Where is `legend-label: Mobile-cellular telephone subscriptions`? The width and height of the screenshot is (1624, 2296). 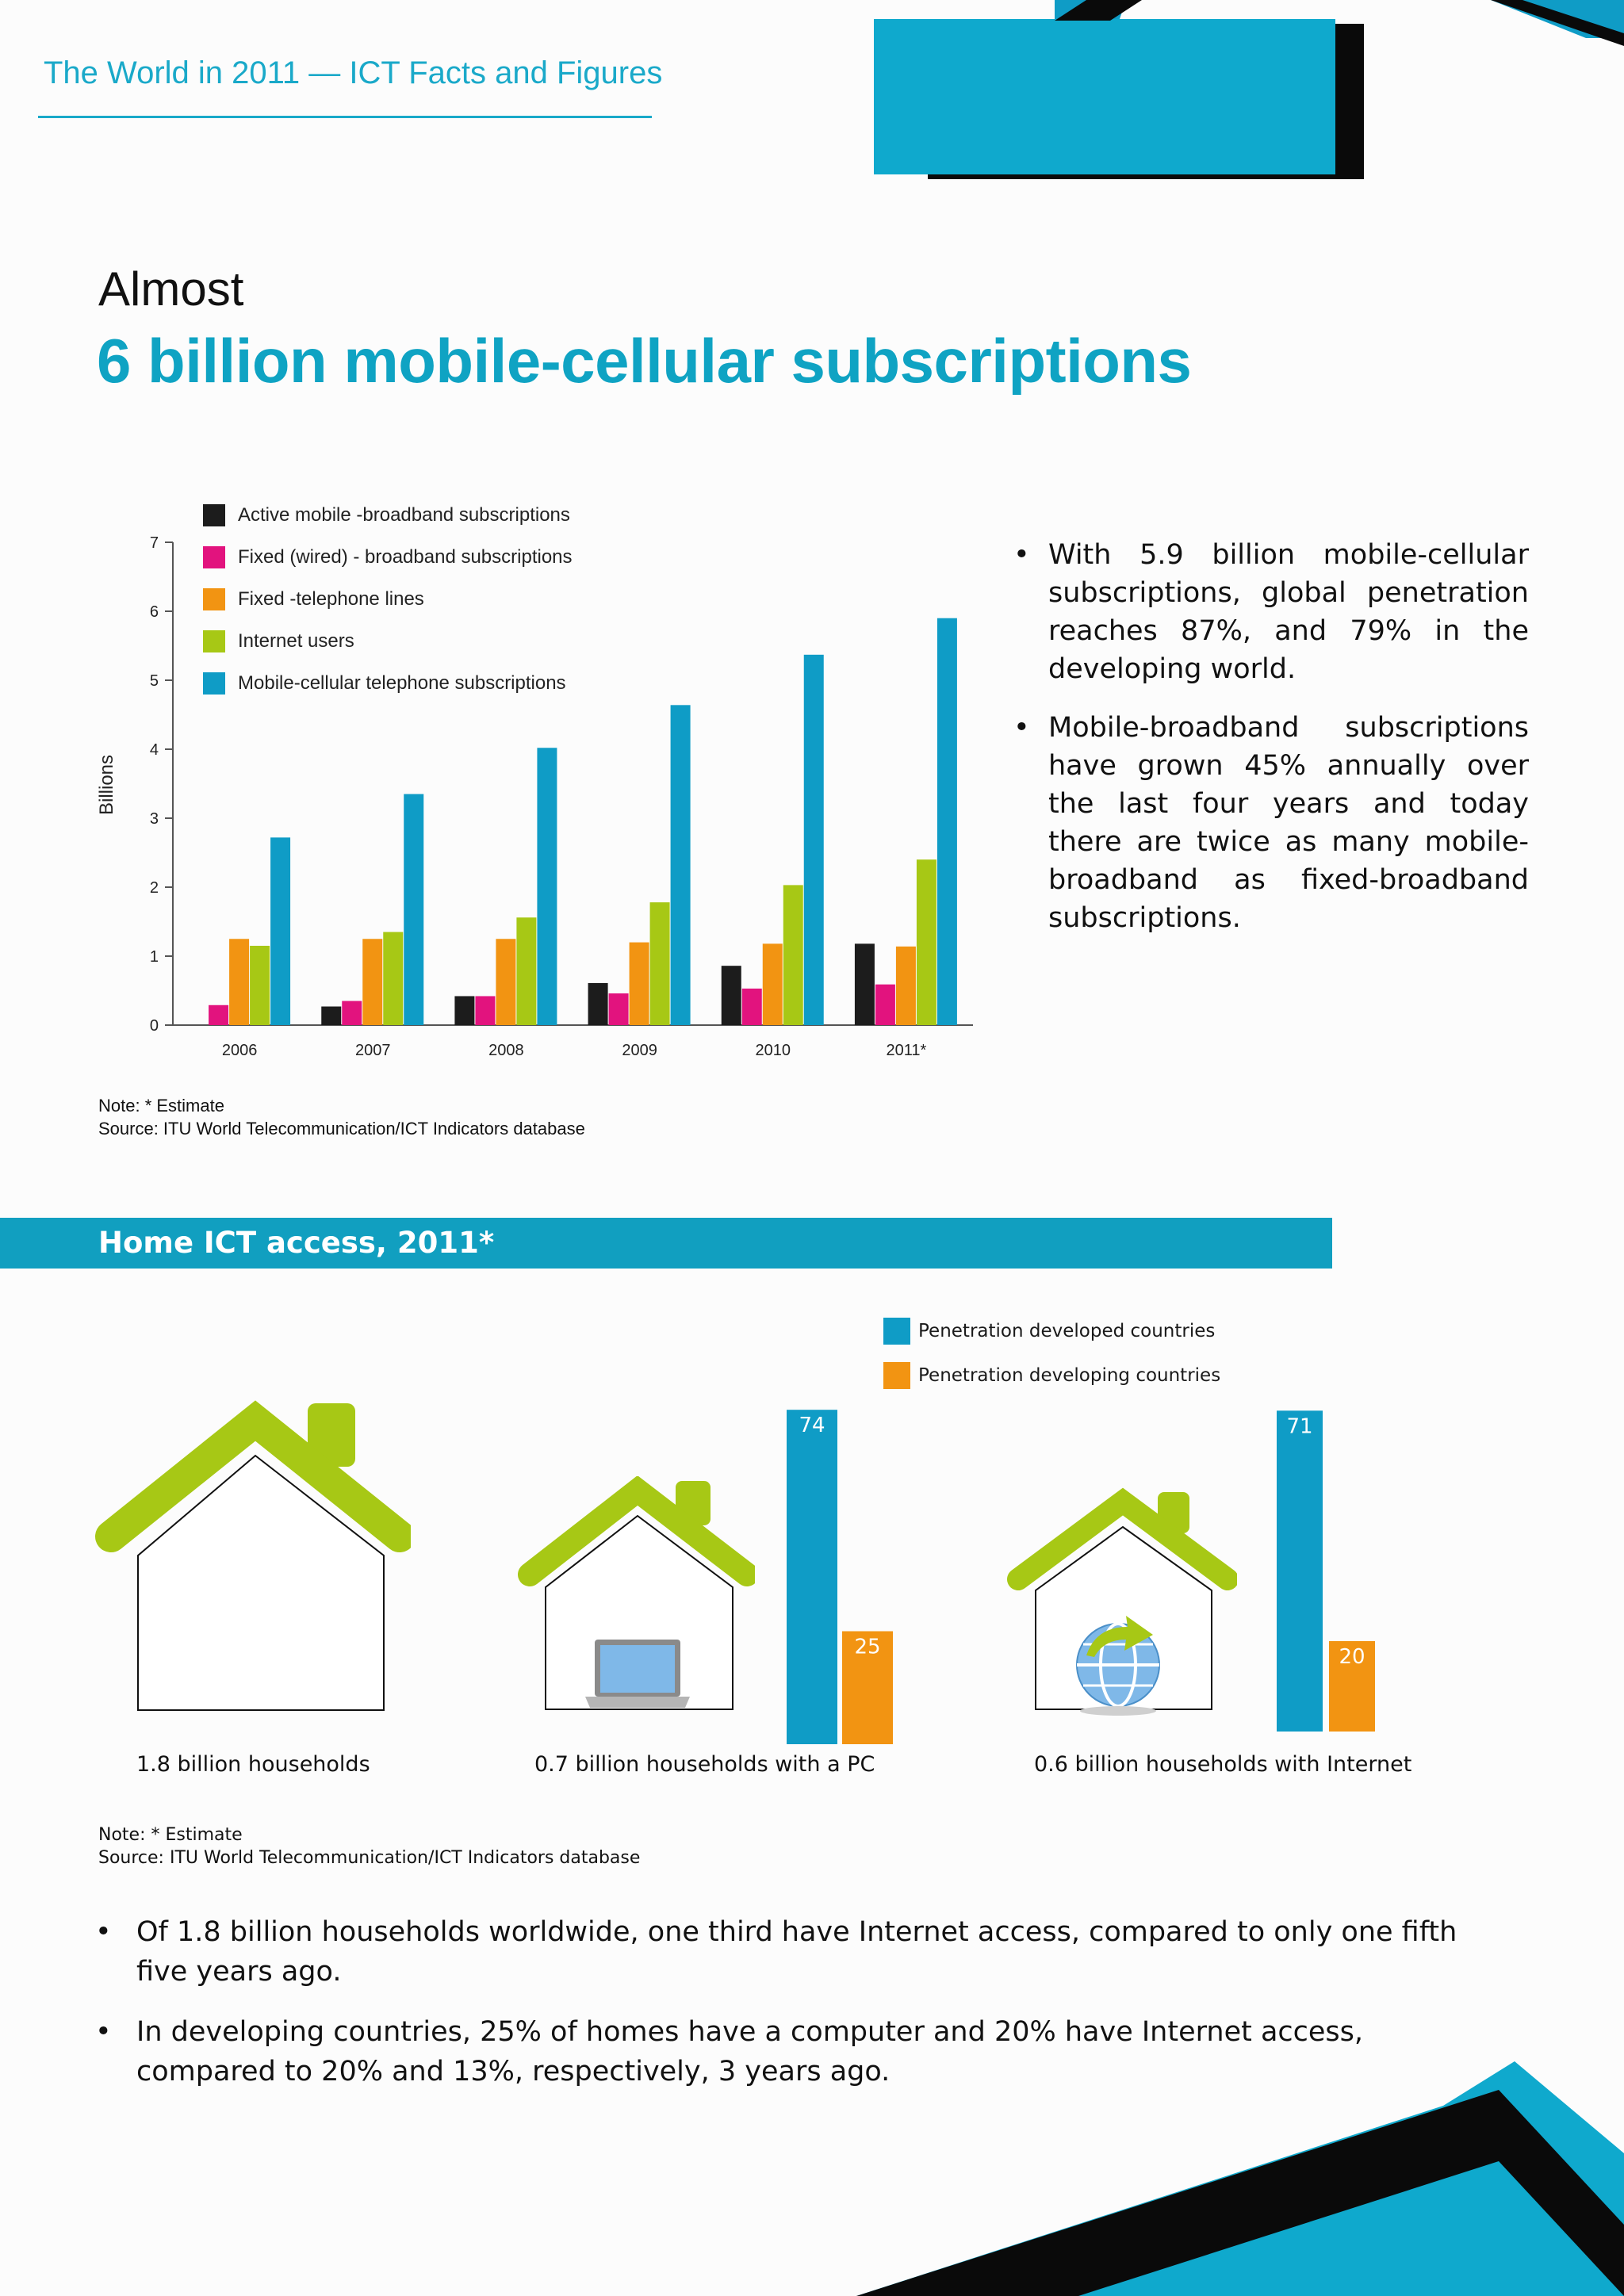
legend-label: Mobile-cellular telephone subscriptions is located at coordinates (402, 683).